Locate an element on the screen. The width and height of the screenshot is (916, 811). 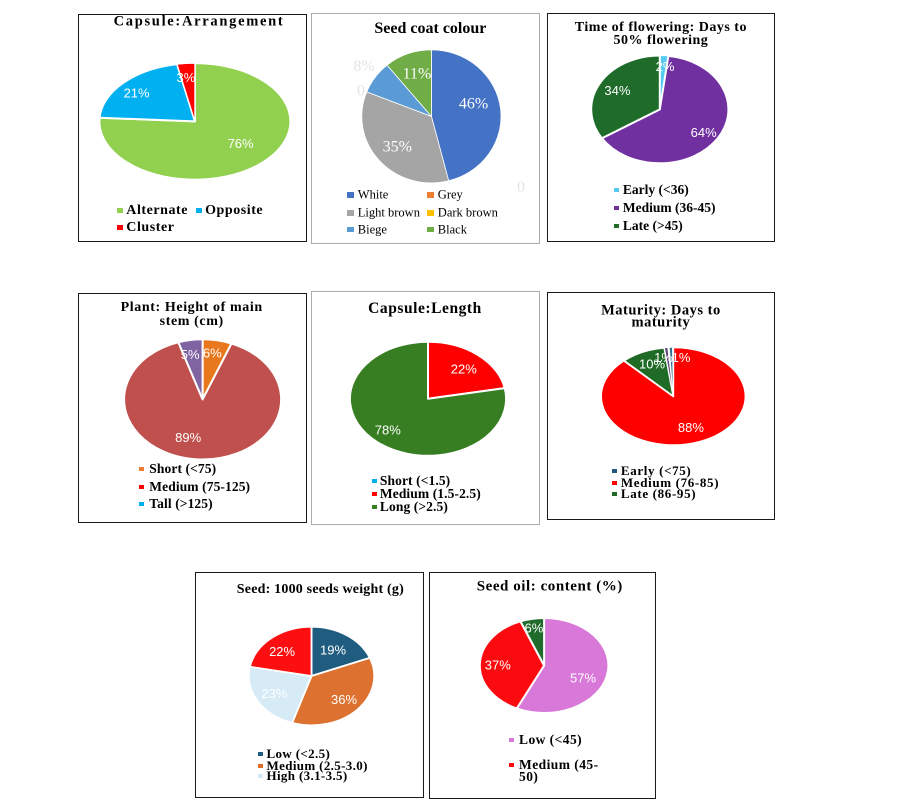
svg-text: 35% is located at coordinates (397, 147).